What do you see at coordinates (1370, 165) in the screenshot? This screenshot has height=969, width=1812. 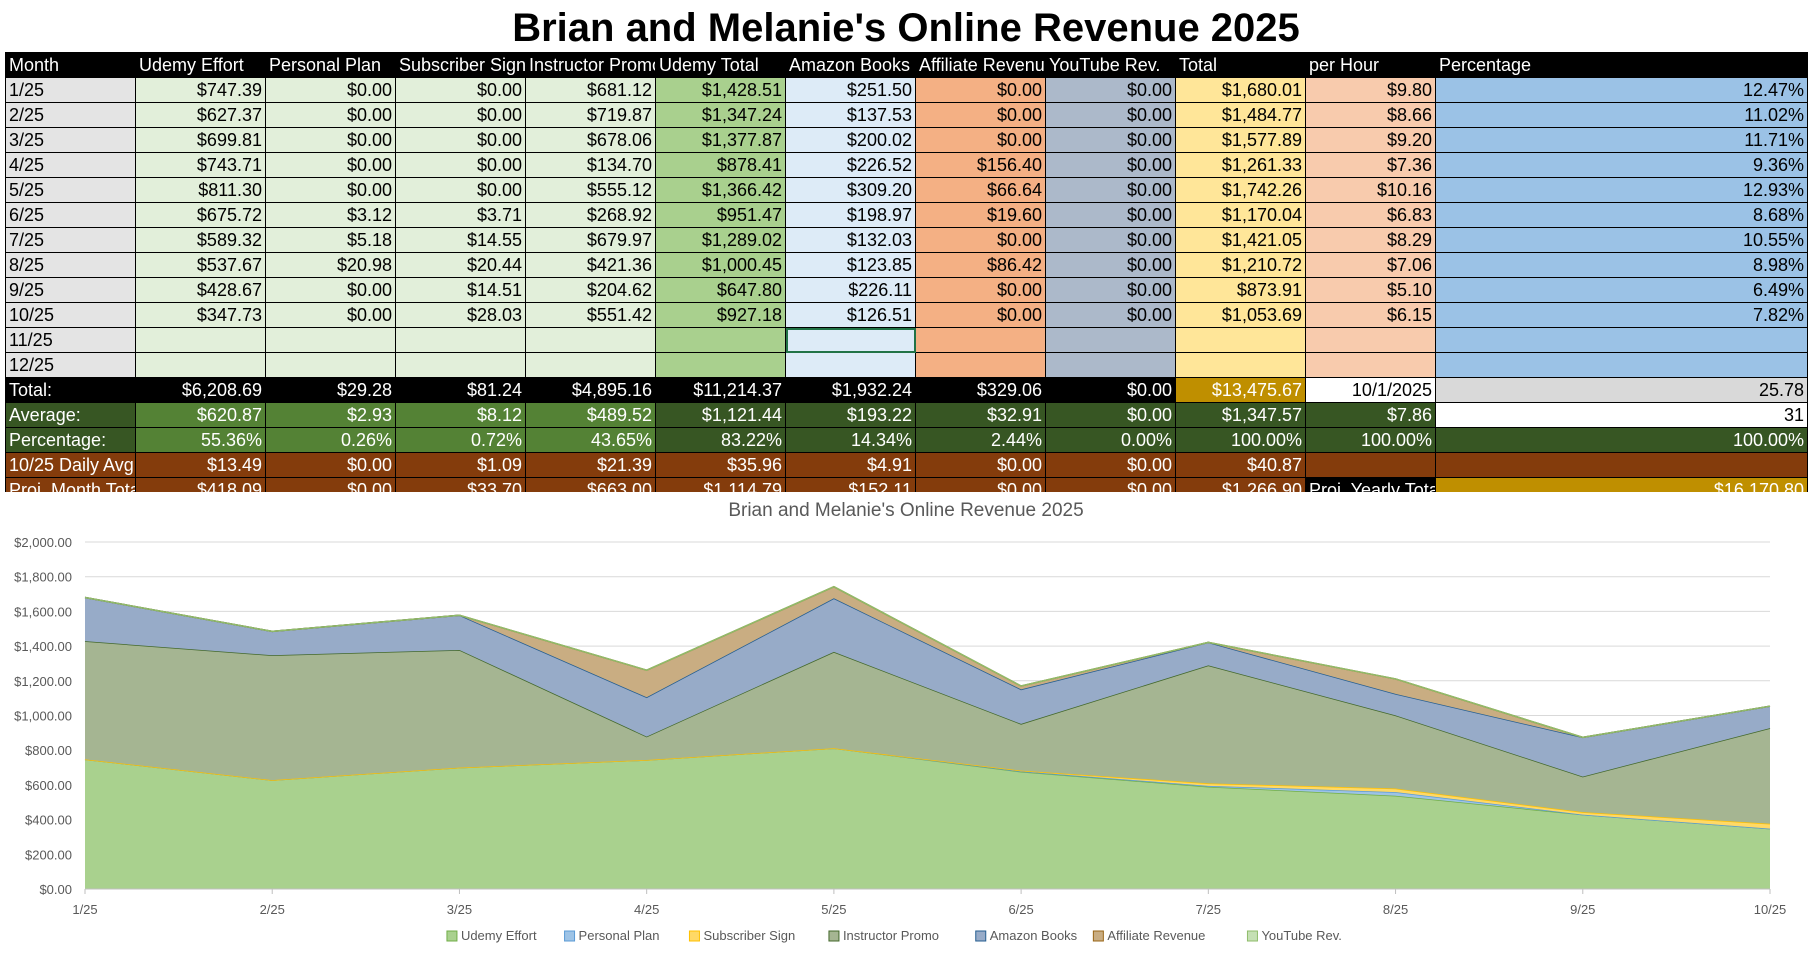 I see `month-row-cell: $7.36` at bounding box center [1370, 165].